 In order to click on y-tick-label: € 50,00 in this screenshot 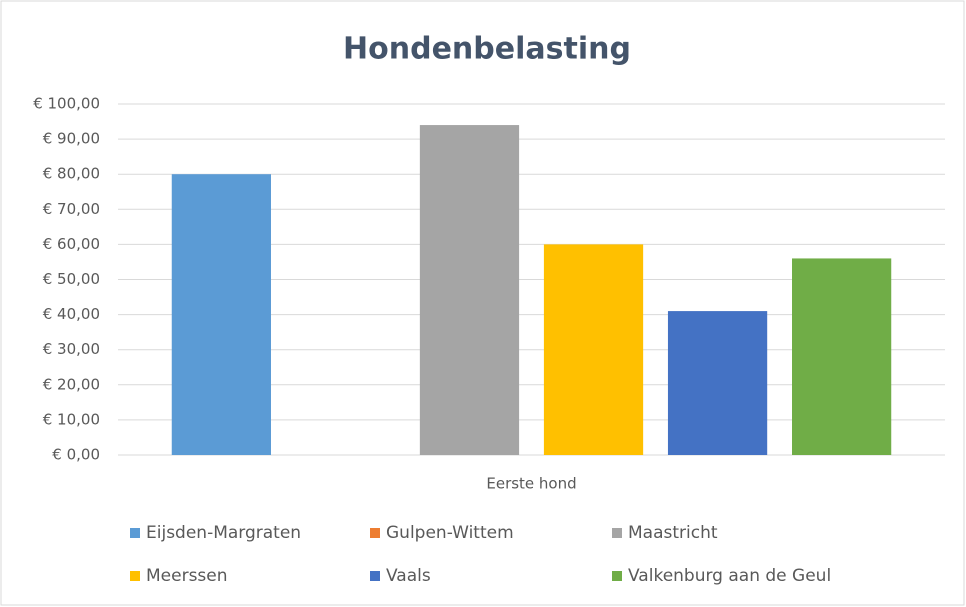, I will do `click(71, 279)`.